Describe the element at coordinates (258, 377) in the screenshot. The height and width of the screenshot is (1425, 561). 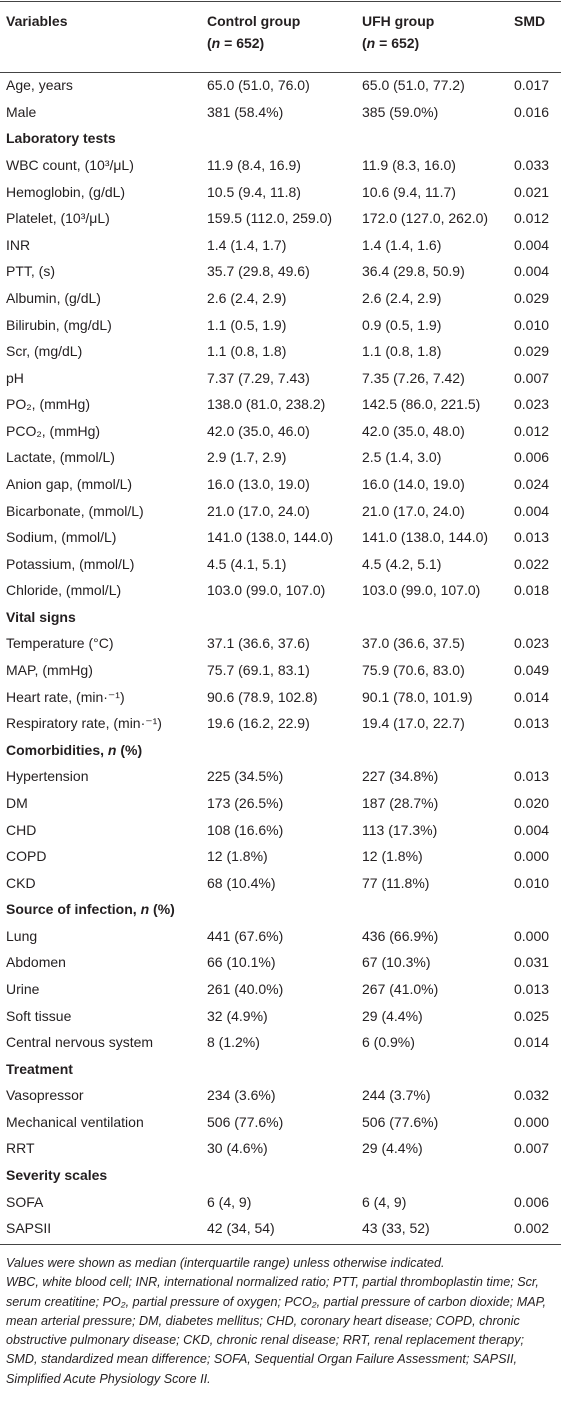
I see `table-cell: 7.37 (7.29, 7.43)` at that location.